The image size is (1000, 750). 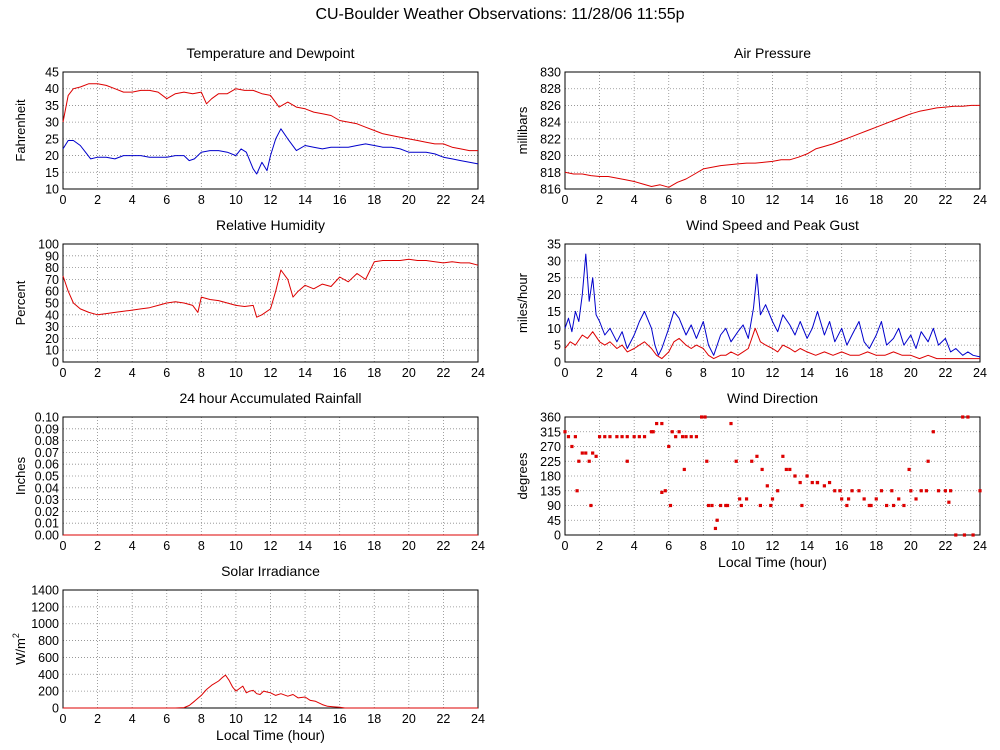 What do you see at coordinates (554, 506) in the screenshot?
I see `y-tick-label: 90` at bounding box center [554, 506].